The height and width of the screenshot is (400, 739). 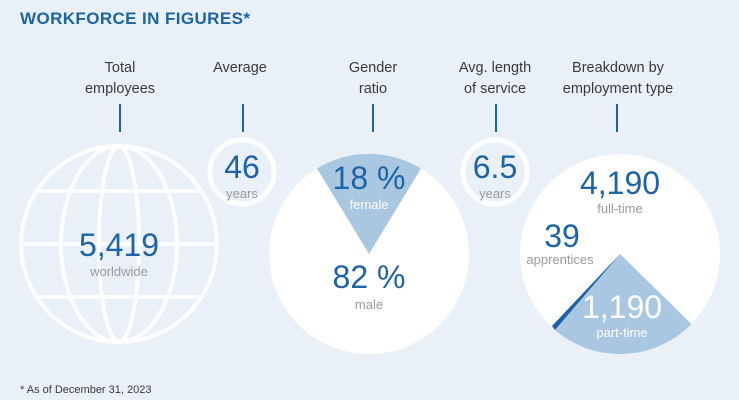 I want to click on header-total-line2: employees, so click(x=120, y=89).